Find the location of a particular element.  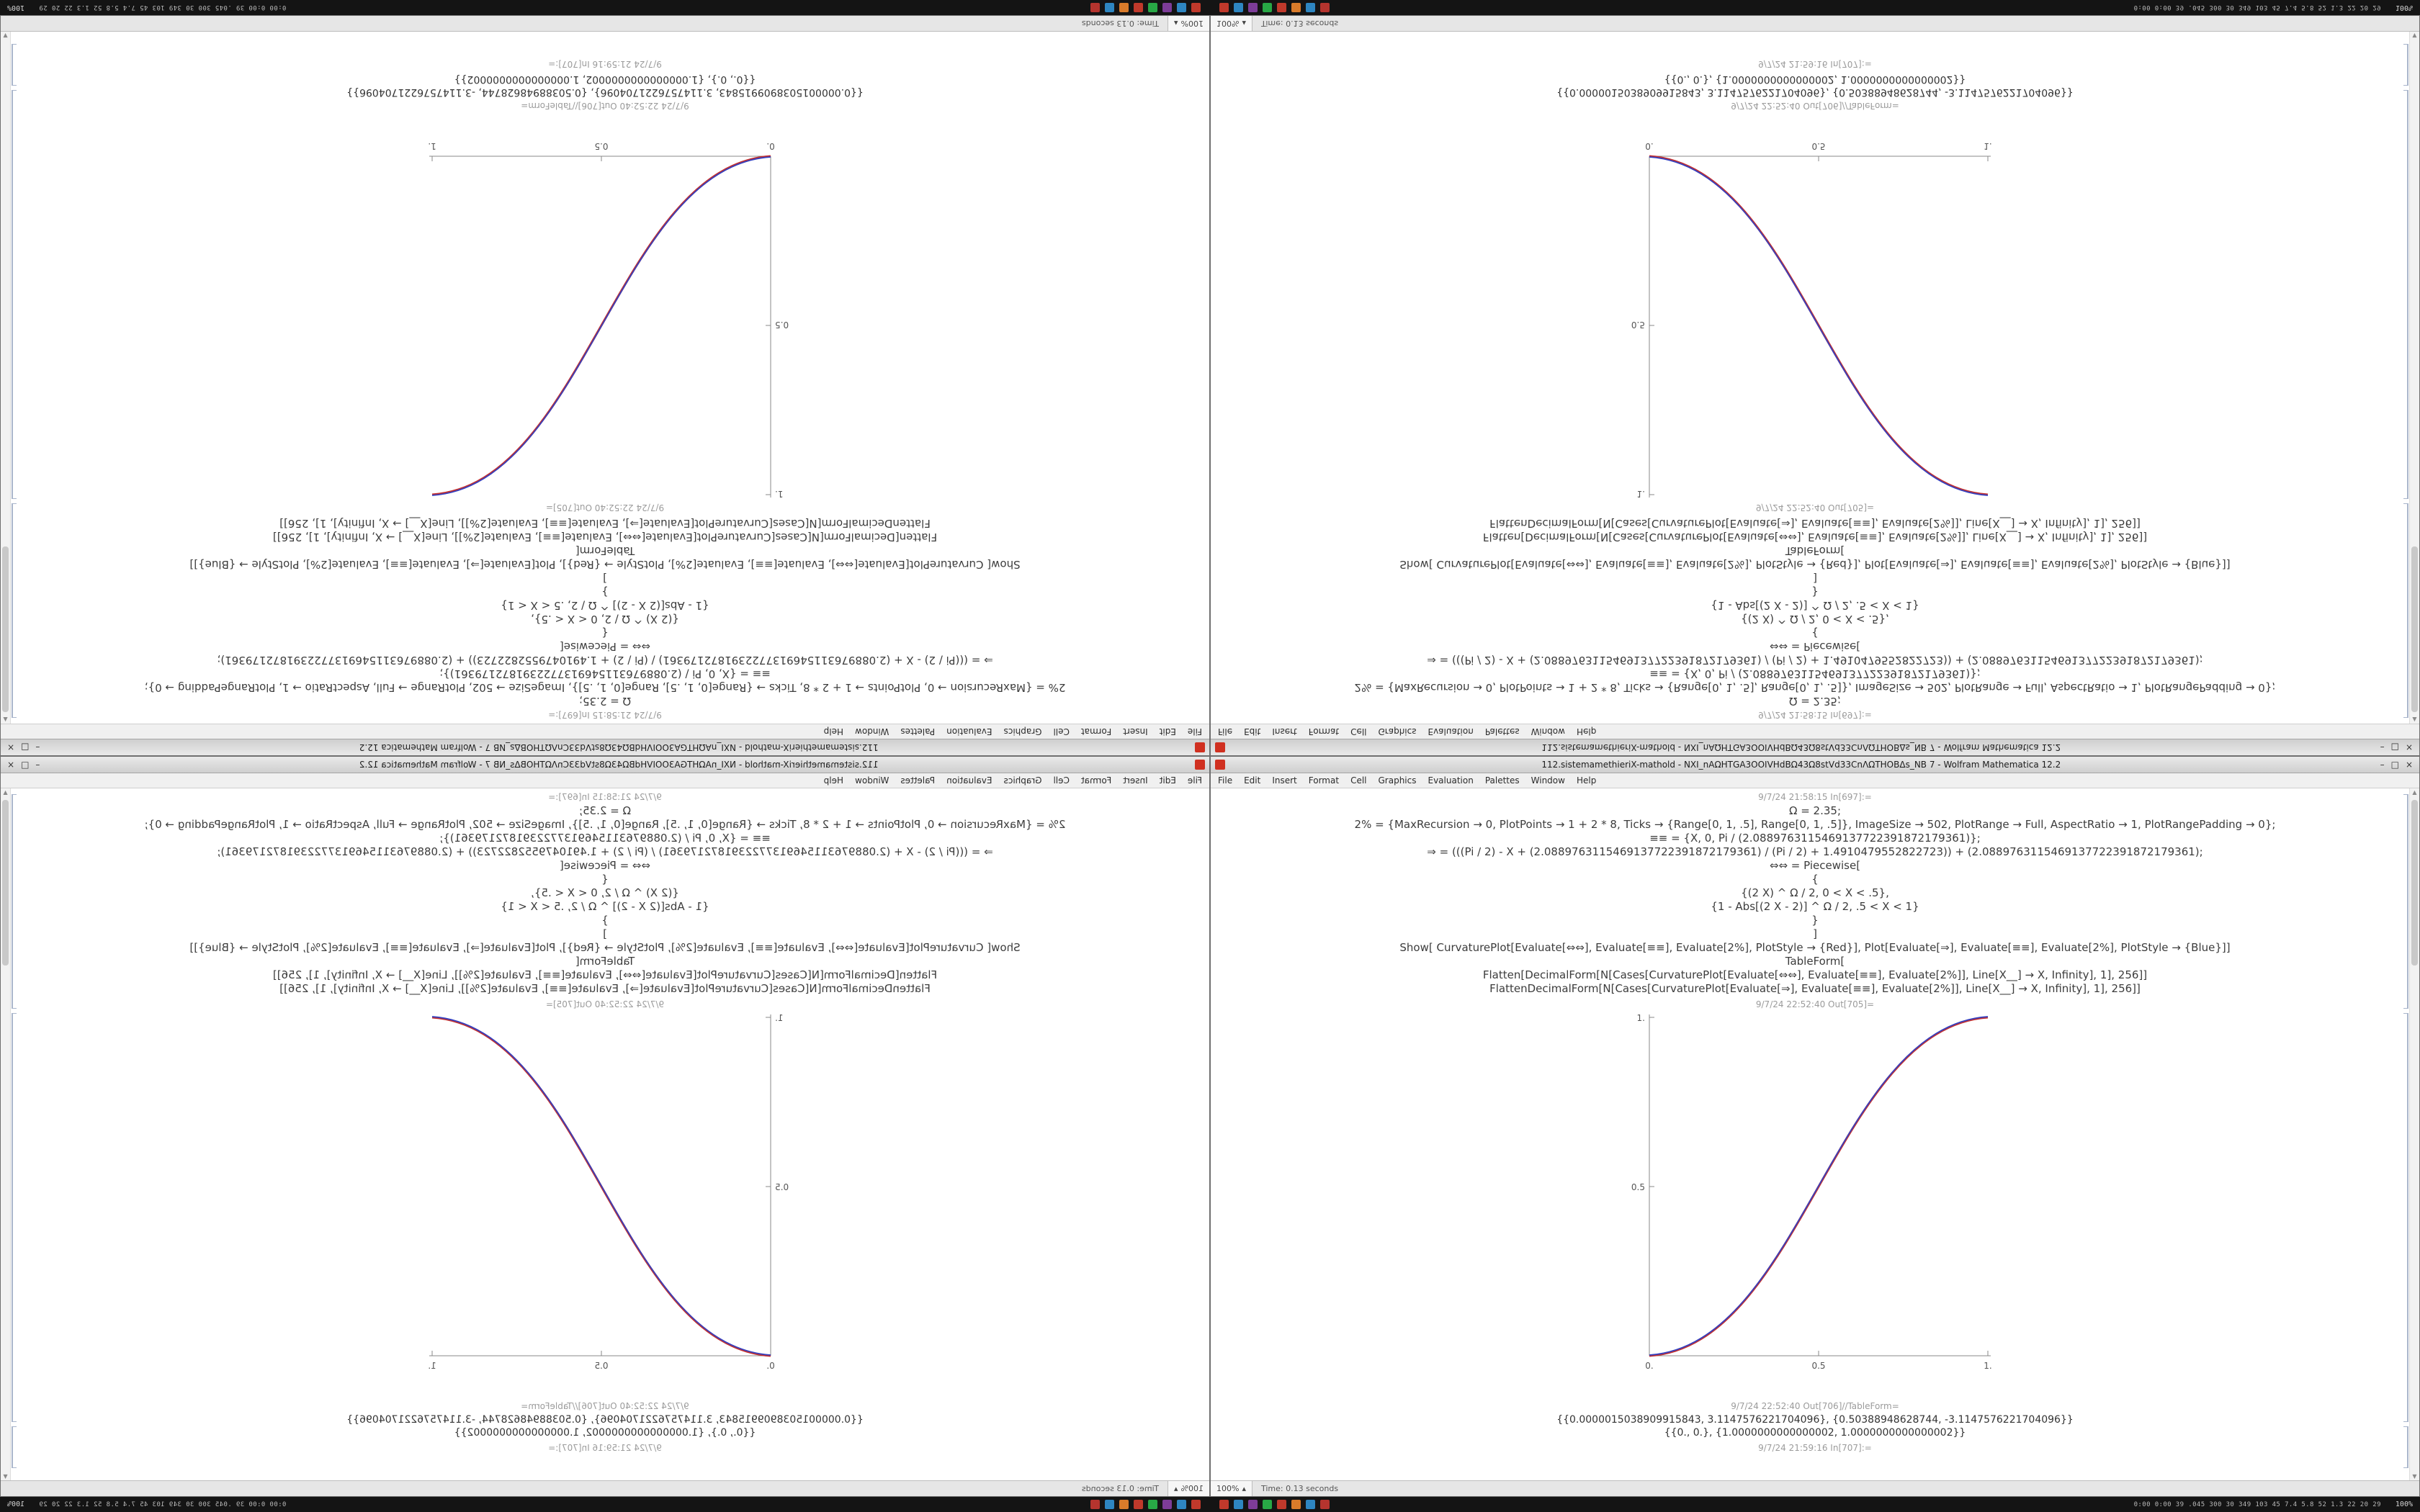

input-line: Ω = 2.35; is located at coordinates (605, 810).